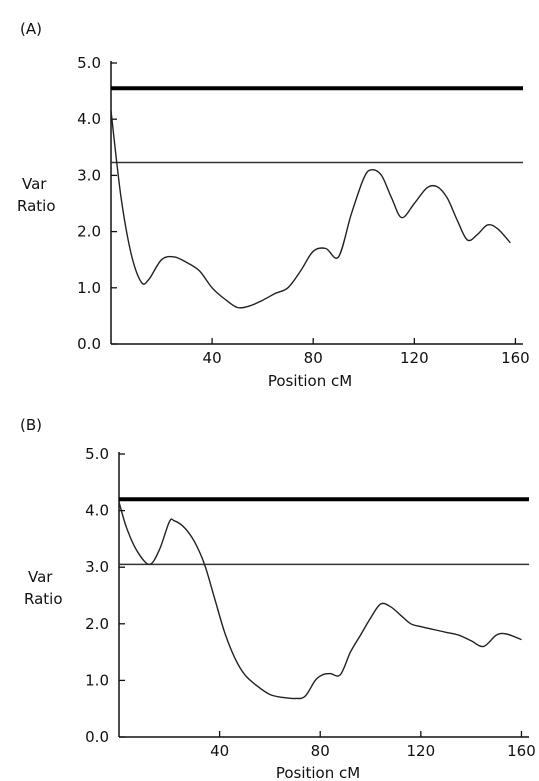 The image size is (539, 781). Describe the element at coordinates (318, 772) in the screenshot. I see `x-axis-label-b: Position cM` at that location.